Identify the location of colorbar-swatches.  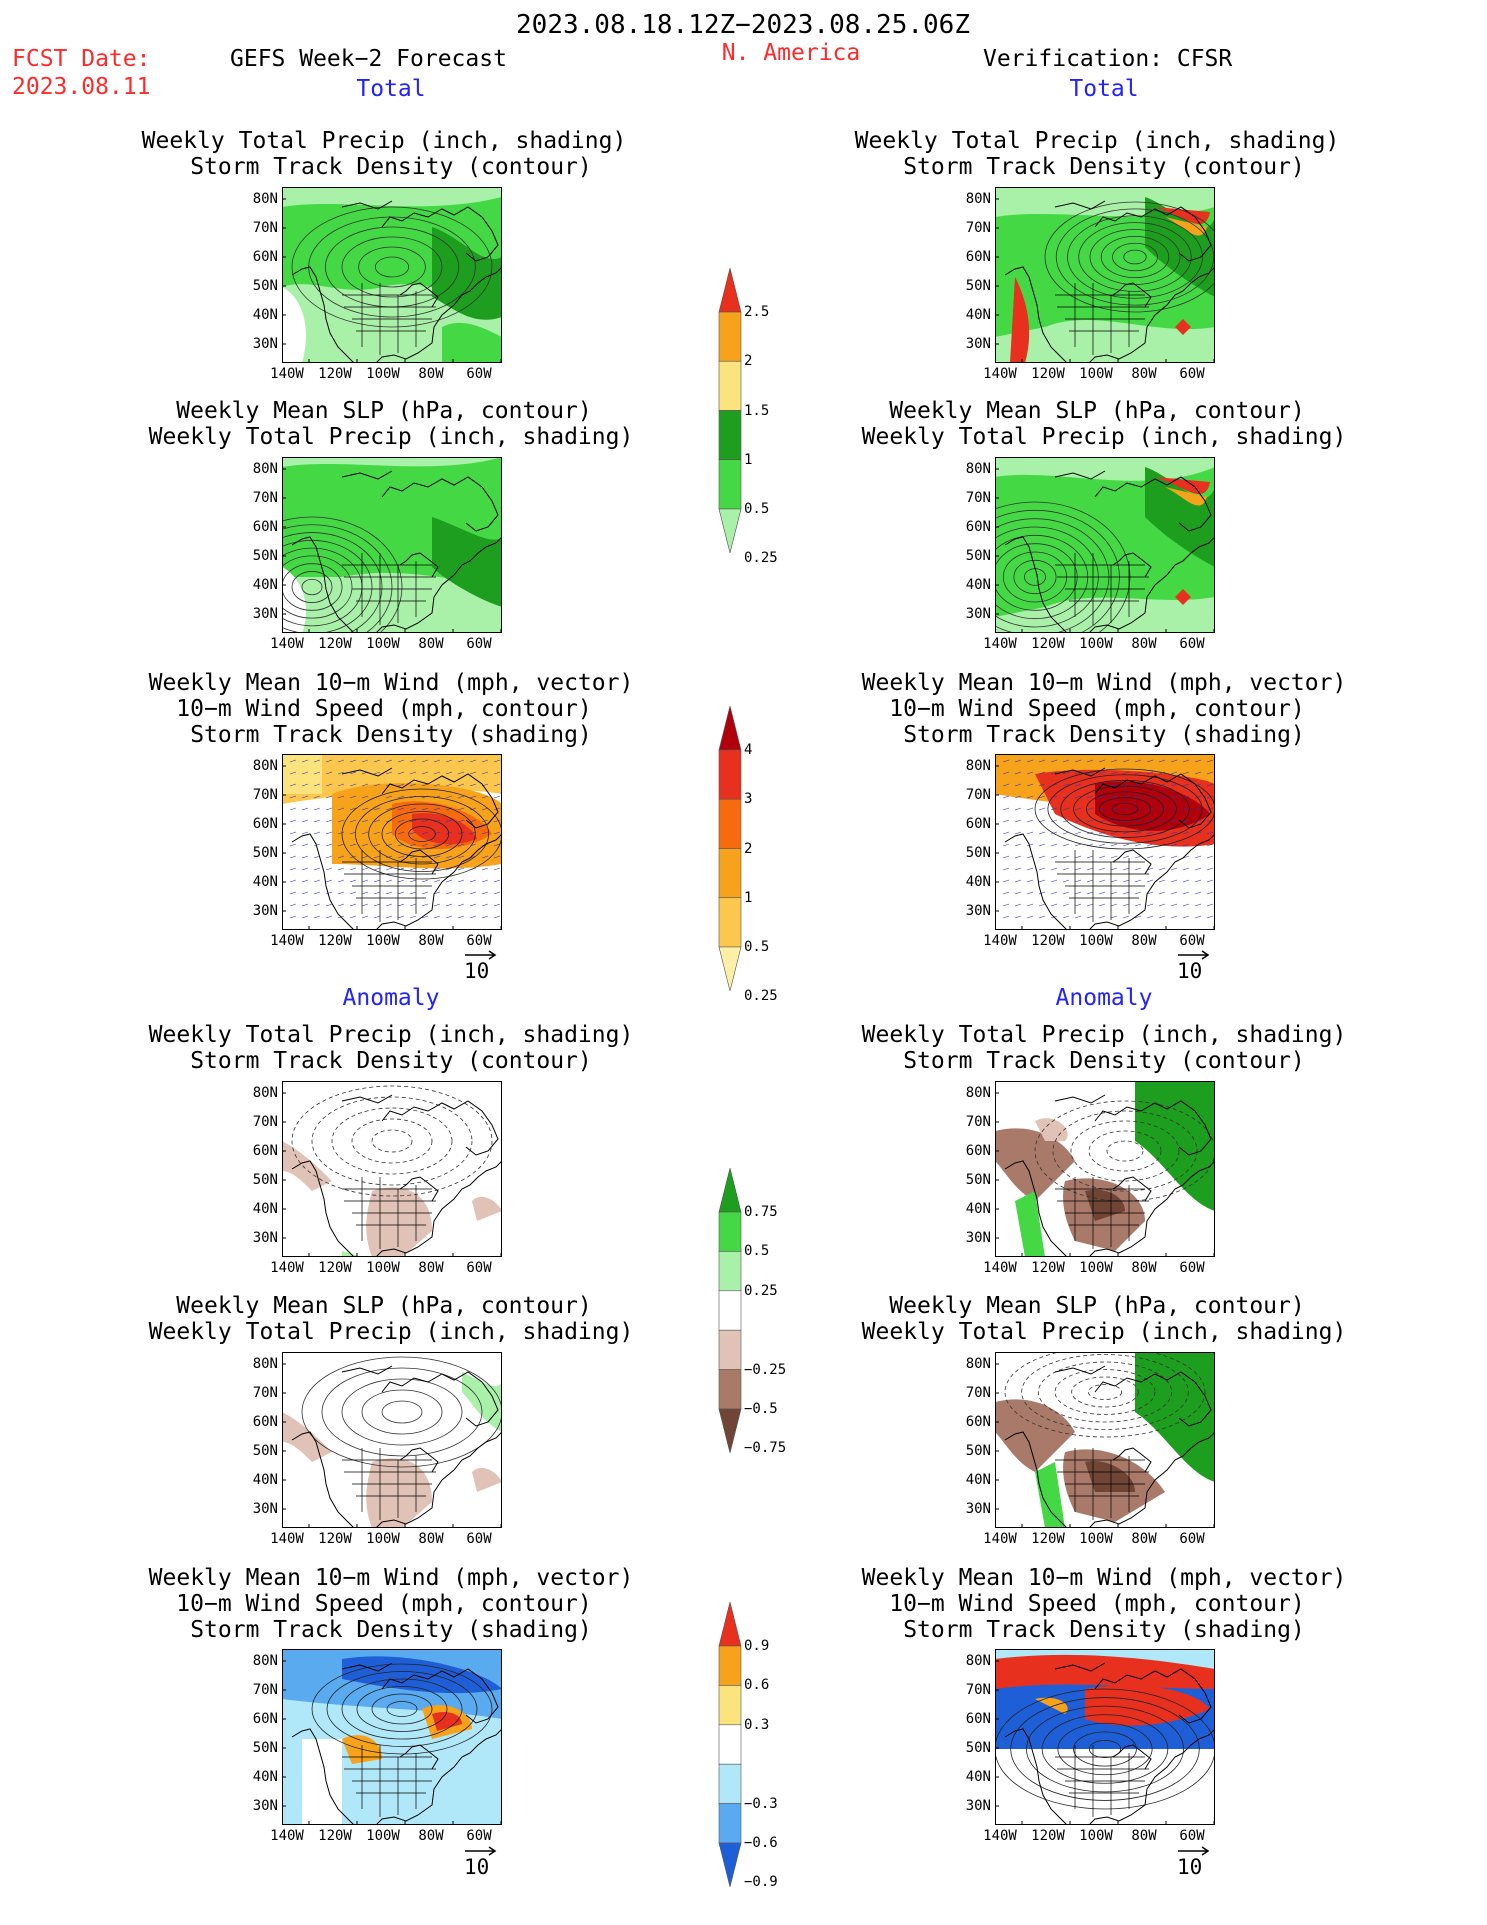
(730, 848).